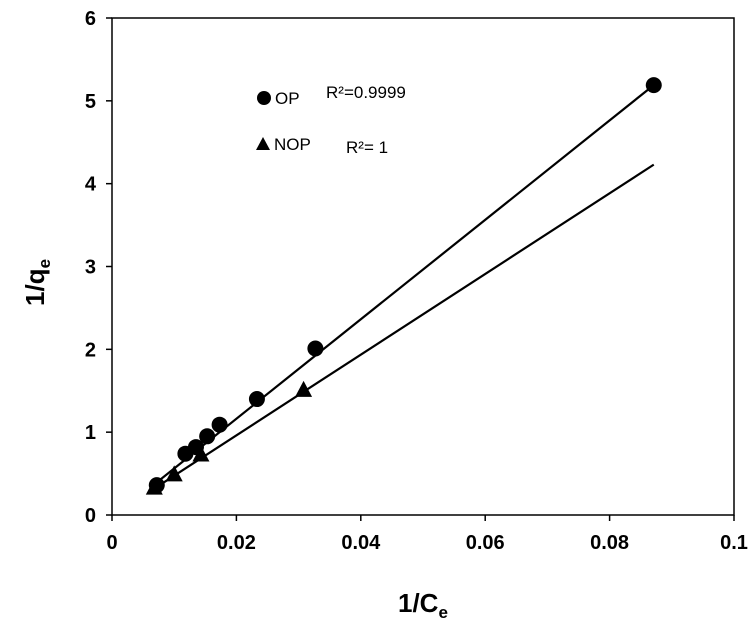  Describe the element at coordinates (287, 98) in the screenshot. I see `legend-label-op: OP` at that location.